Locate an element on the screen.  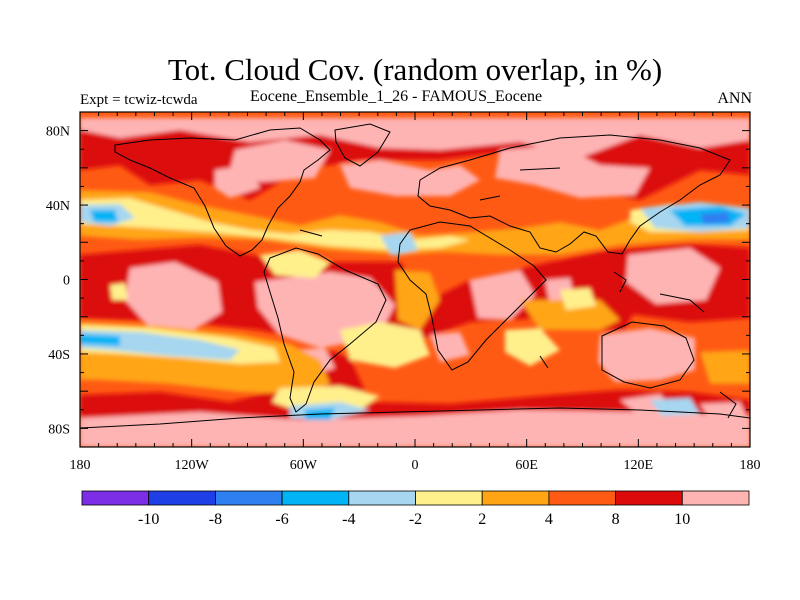
coastline-europe-asia is located at coordinates (574, 194).